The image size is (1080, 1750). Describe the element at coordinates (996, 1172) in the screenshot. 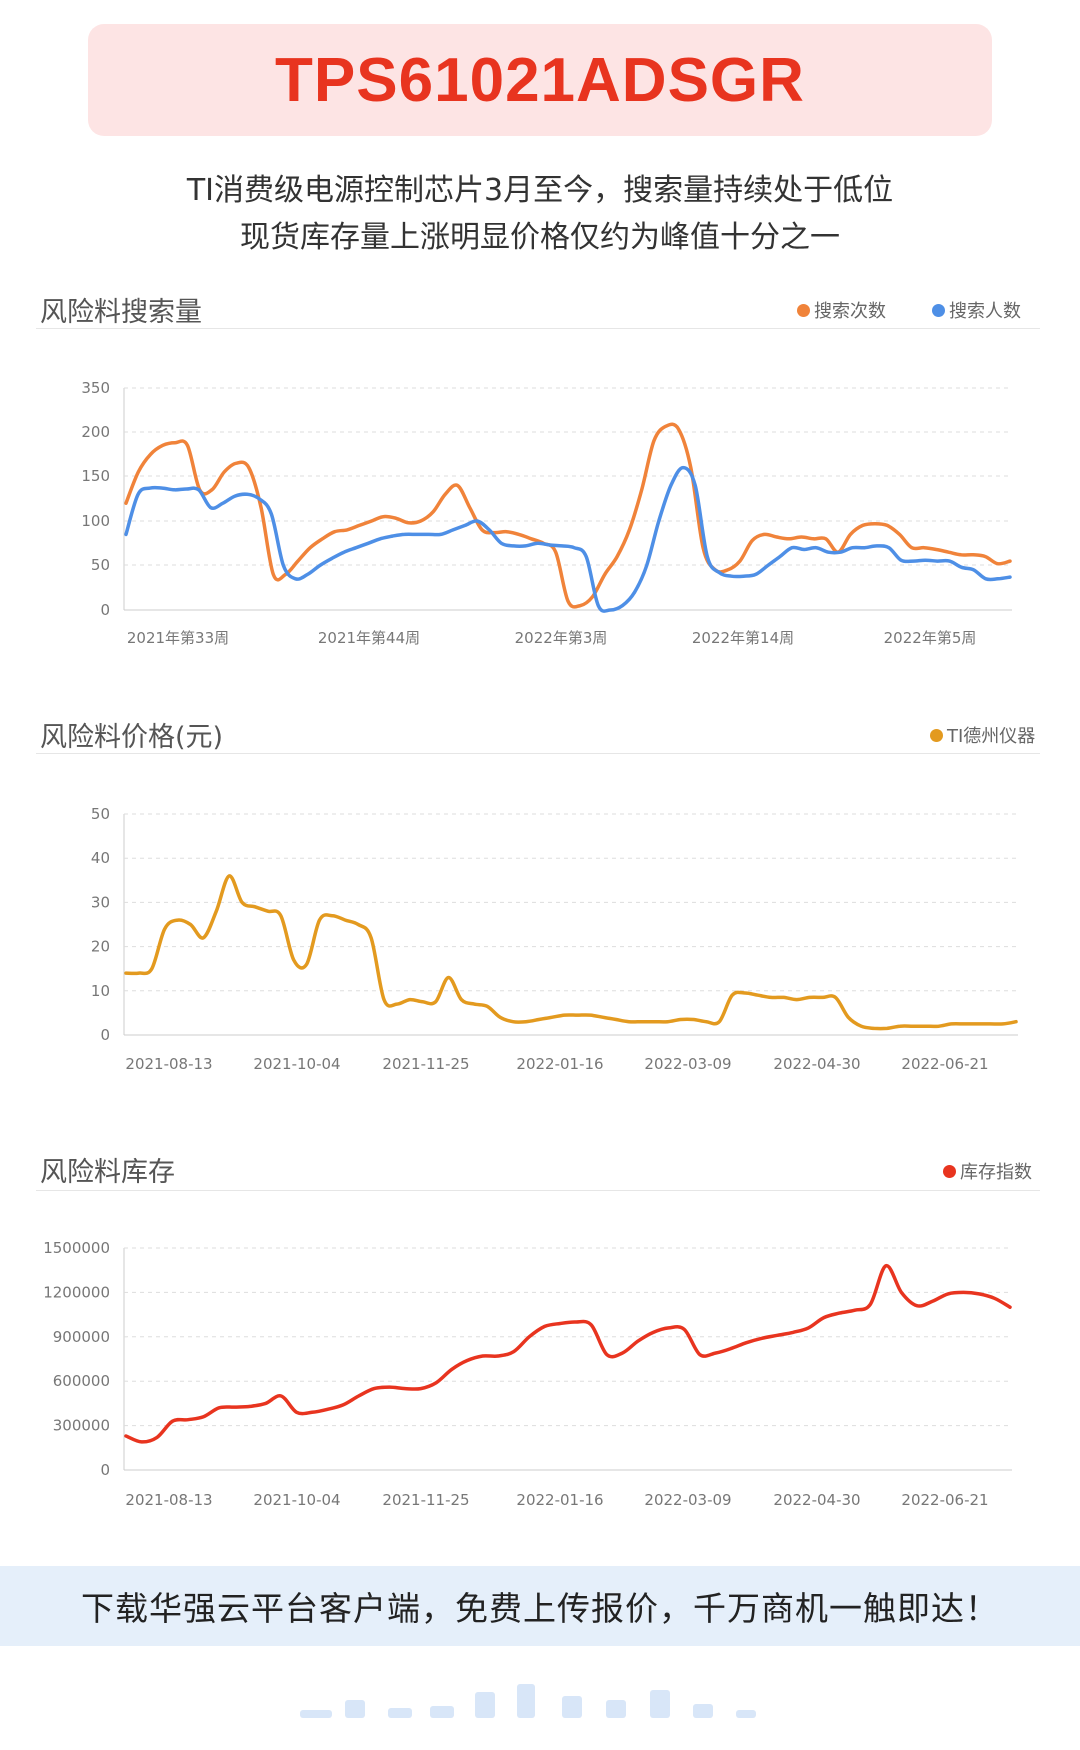

I see `legend-label: 库存指数` at that location.